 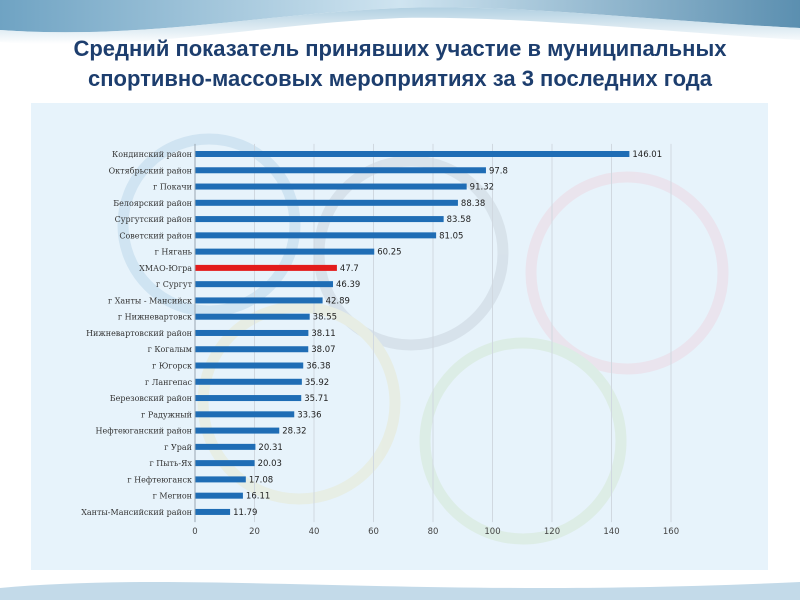 What do you see at coordinates (165, 268) in the screenshot?
I see `category-label: ХМАО-Югра` at bounding box center [165, 268].